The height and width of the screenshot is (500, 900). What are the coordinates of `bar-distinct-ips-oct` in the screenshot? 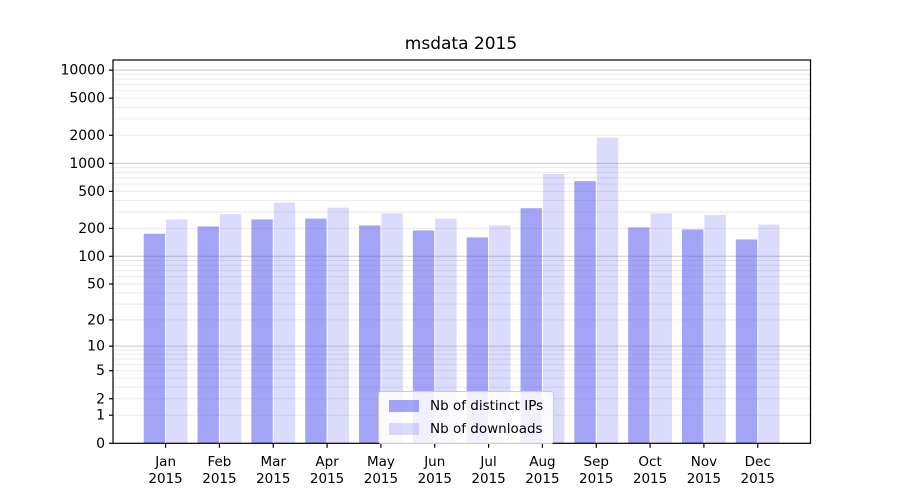 It's located at (639, 335).